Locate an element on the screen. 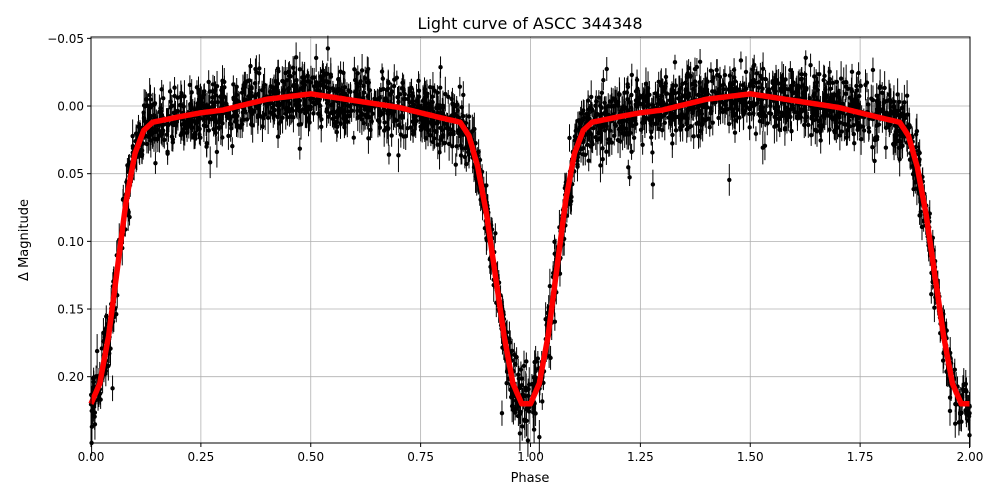 The width and height of the screenshot is (1000, 504). x-axis: 0.00 0.25 0.50 0.75 1.00 1.25 1.50 1.75 2.00 is located at coordinates (531, 453).